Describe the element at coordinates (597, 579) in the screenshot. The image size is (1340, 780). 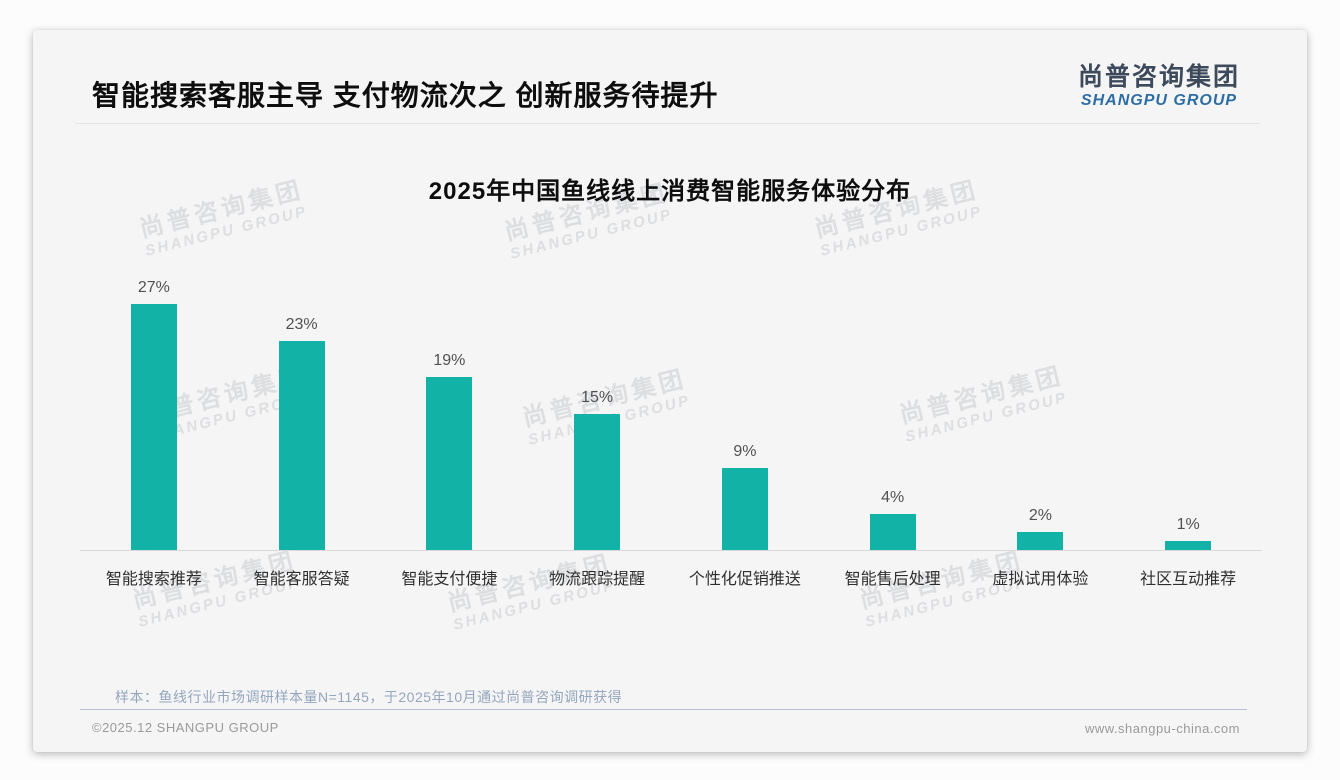
I see `category-label: 物流跟踪提醒` at that location.